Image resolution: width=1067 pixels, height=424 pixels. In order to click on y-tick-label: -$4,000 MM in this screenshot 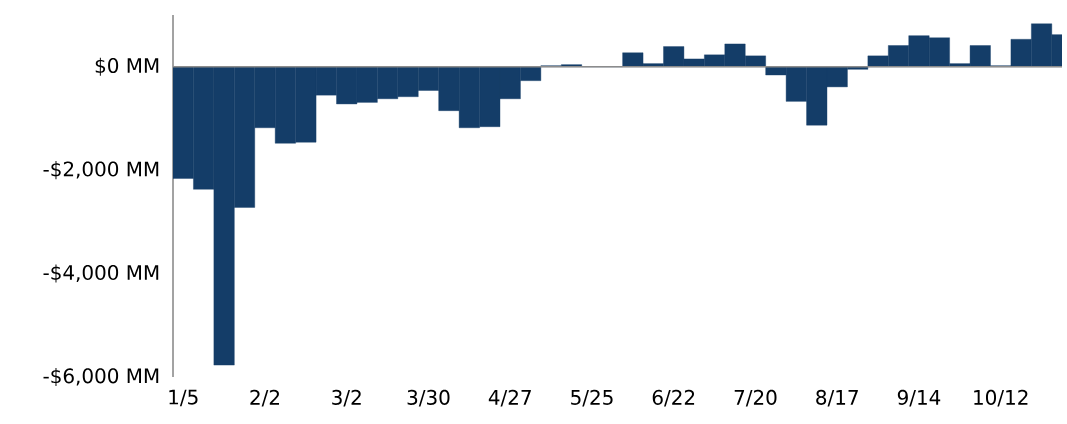, I will do `click(101, 273)`.